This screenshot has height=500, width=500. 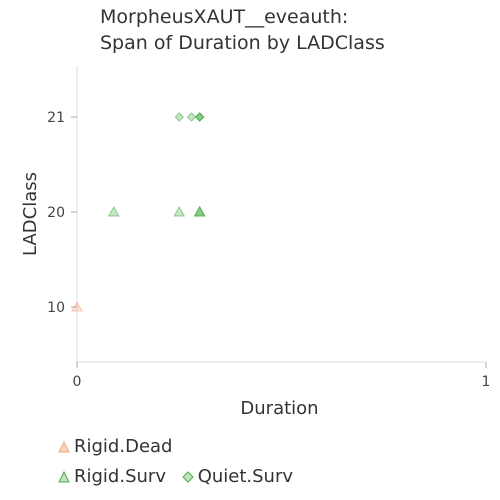 What do you see at coordinates (30, 214) in the screenshot?
I see `y-axis-title: LADClass` at bounding box center [30, 214].